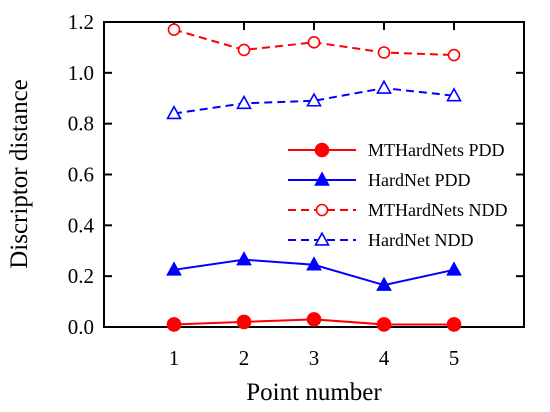  I want to click on legend-item: MTHardNets PDD, so click(396, 150).